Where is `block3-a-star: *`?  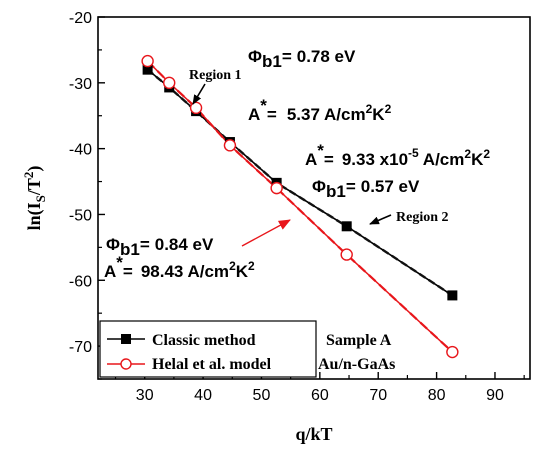
block3-a-star: * is located at coordinates (119, 262).